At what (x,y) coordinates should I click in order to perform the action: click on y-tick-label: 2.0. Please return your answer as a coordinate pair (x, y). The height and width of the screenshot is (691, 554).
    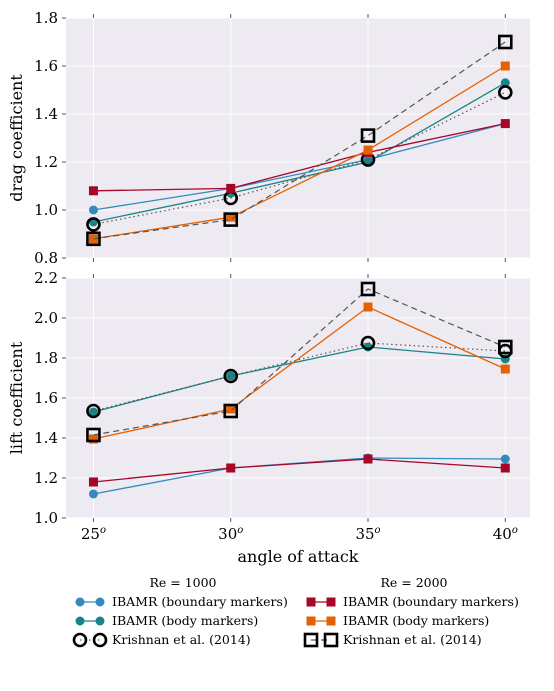
    Looking at the image, I should click on (46, 318).